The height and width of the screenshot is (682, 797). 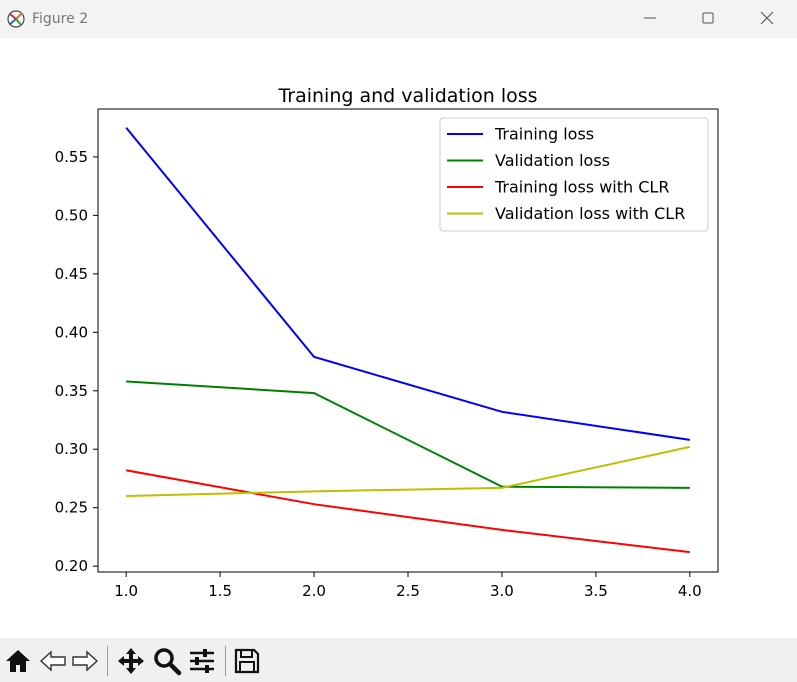 I want to click on maximize-icon, so click(x=708, y=18).